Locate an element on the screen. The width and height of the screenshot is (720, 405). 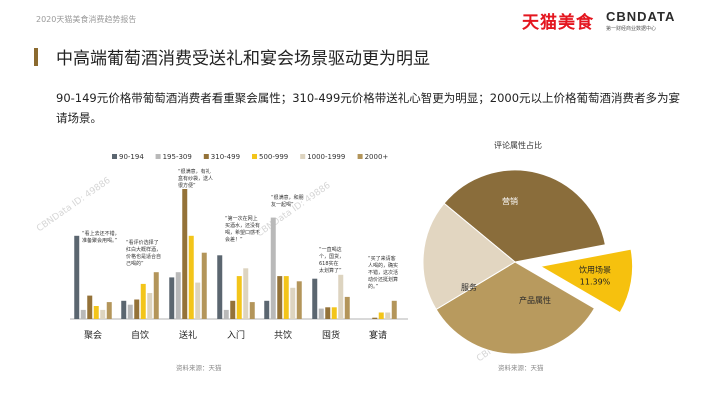
pie-label: 产品属性 is located at coordinates (535, 300).